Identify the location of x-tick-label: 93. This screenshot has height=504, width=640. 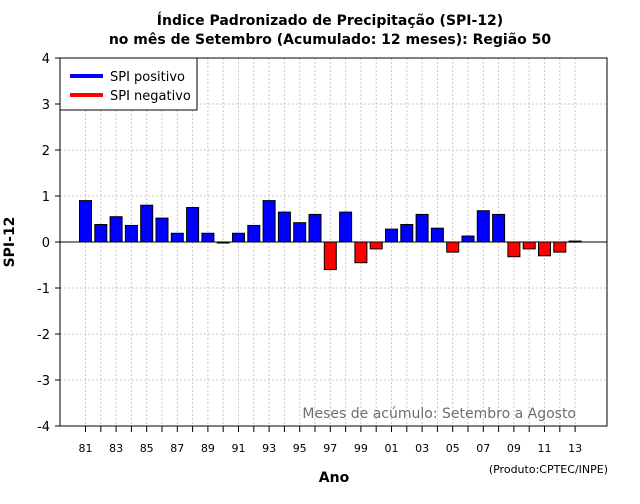
(269, 448).